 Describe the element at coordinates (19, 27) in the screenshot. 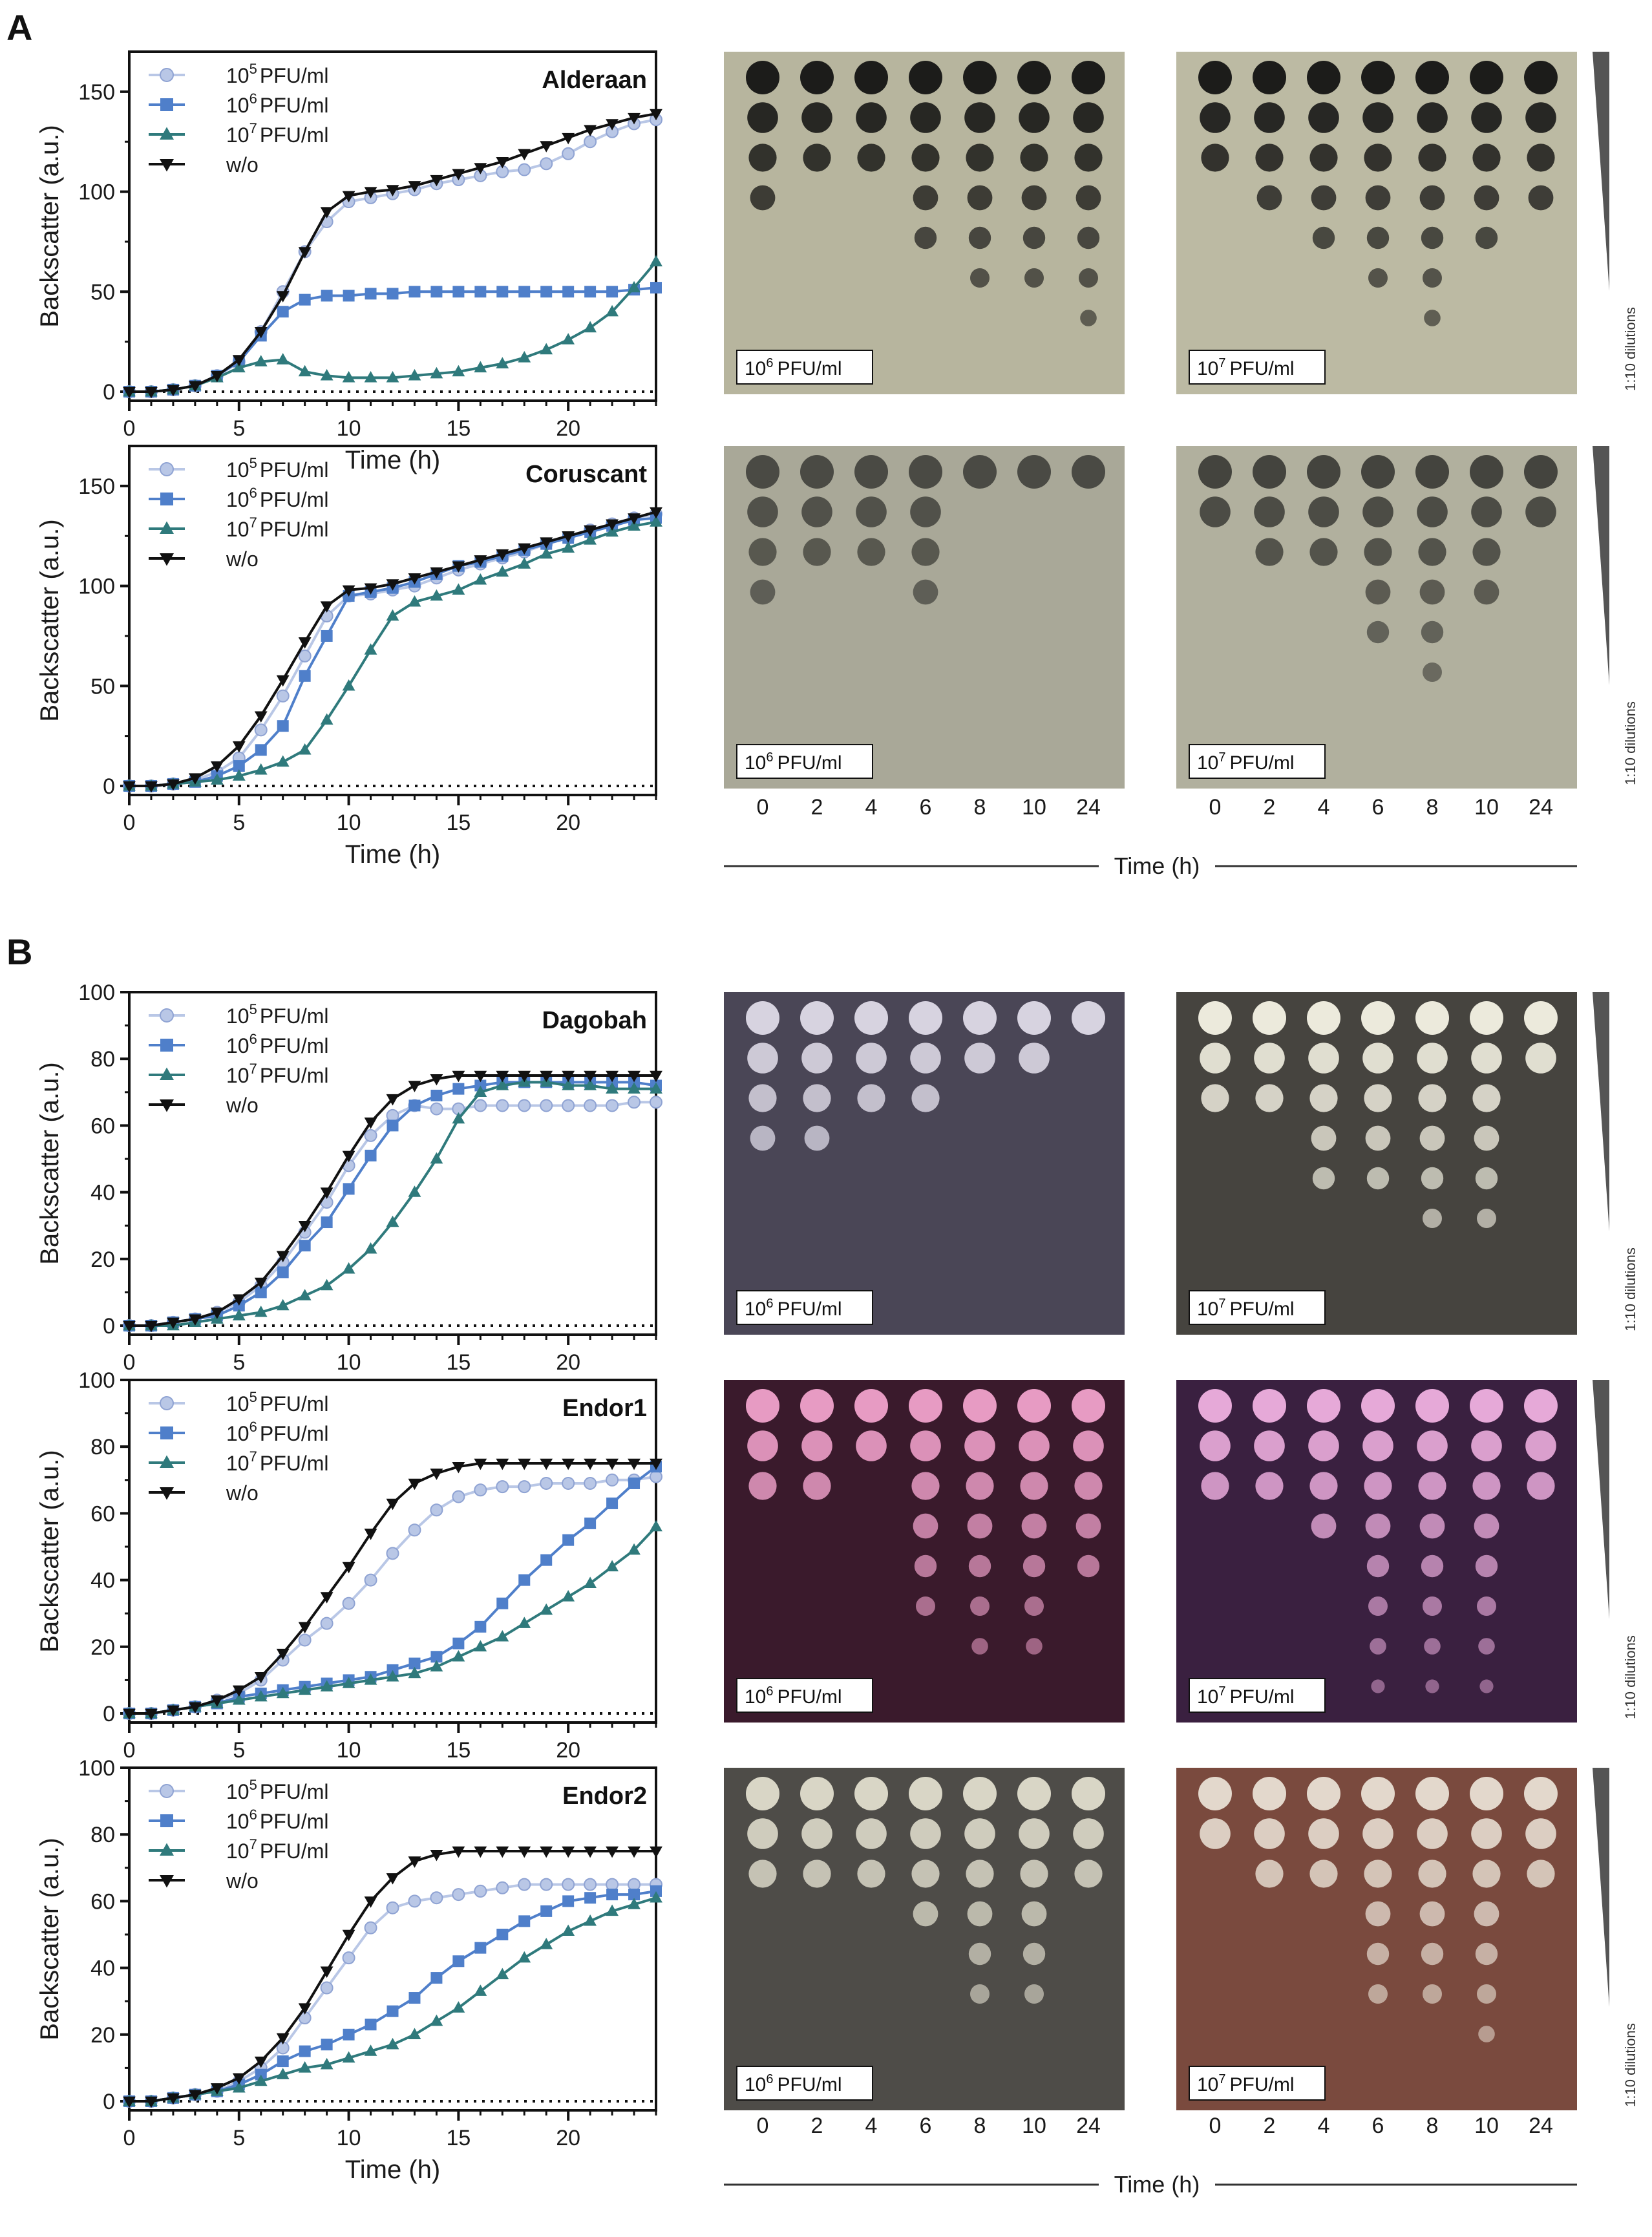

I see `panel-label-a: A` at that location.